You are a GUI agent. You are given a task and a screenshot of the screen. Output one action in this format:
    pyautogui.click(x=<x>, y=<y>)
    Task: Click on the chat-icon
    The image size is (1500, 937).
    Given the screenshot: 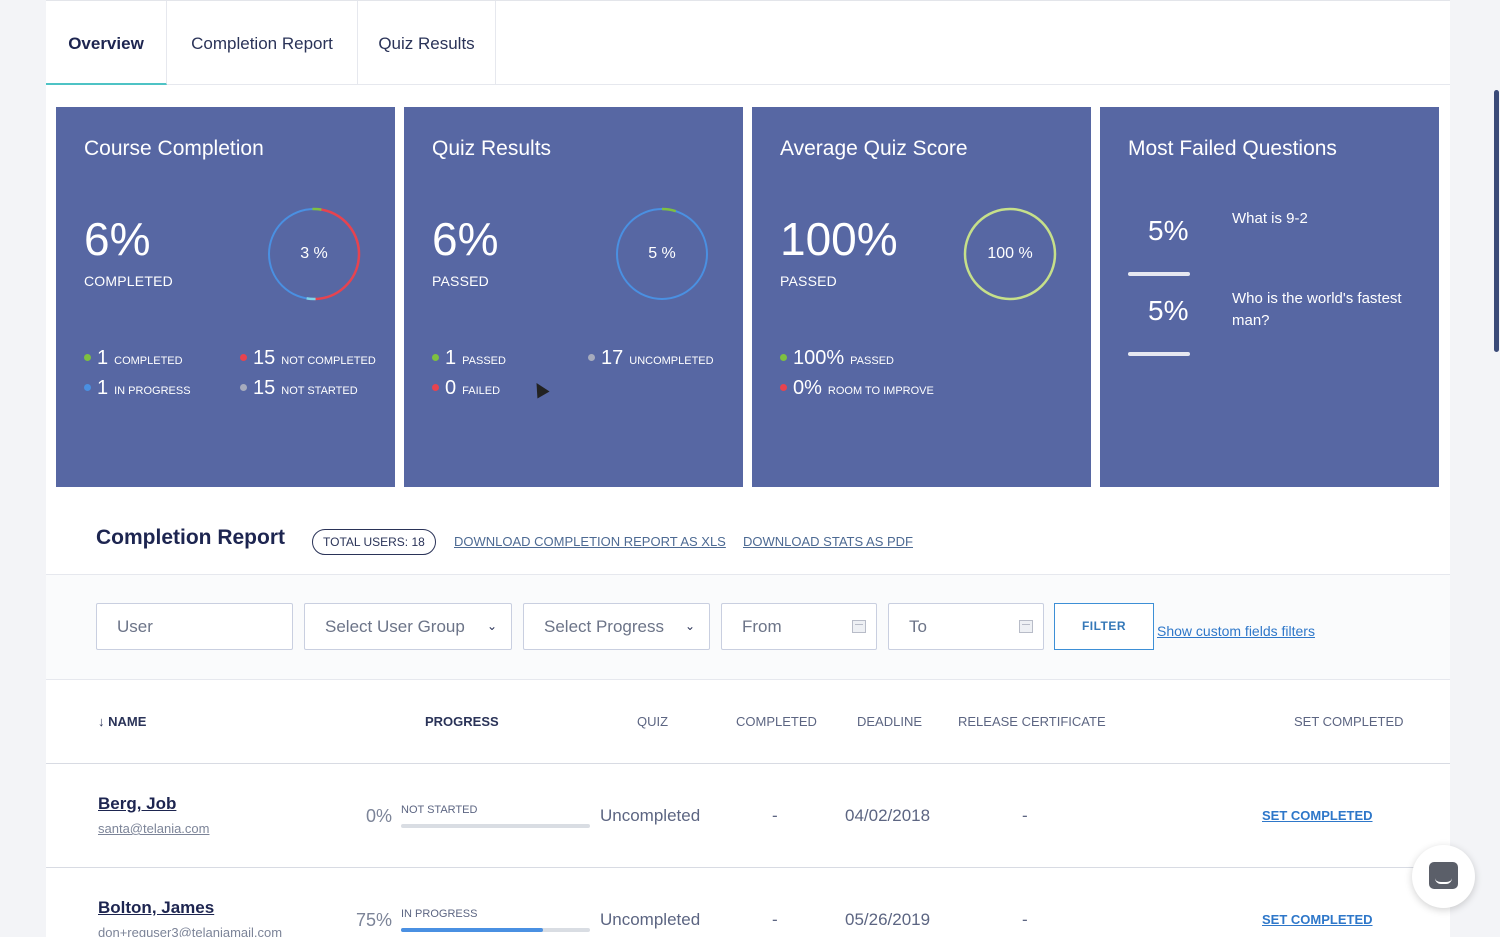 What is the action you would take?
    pyautogui.click(x=1443, y=876)
    